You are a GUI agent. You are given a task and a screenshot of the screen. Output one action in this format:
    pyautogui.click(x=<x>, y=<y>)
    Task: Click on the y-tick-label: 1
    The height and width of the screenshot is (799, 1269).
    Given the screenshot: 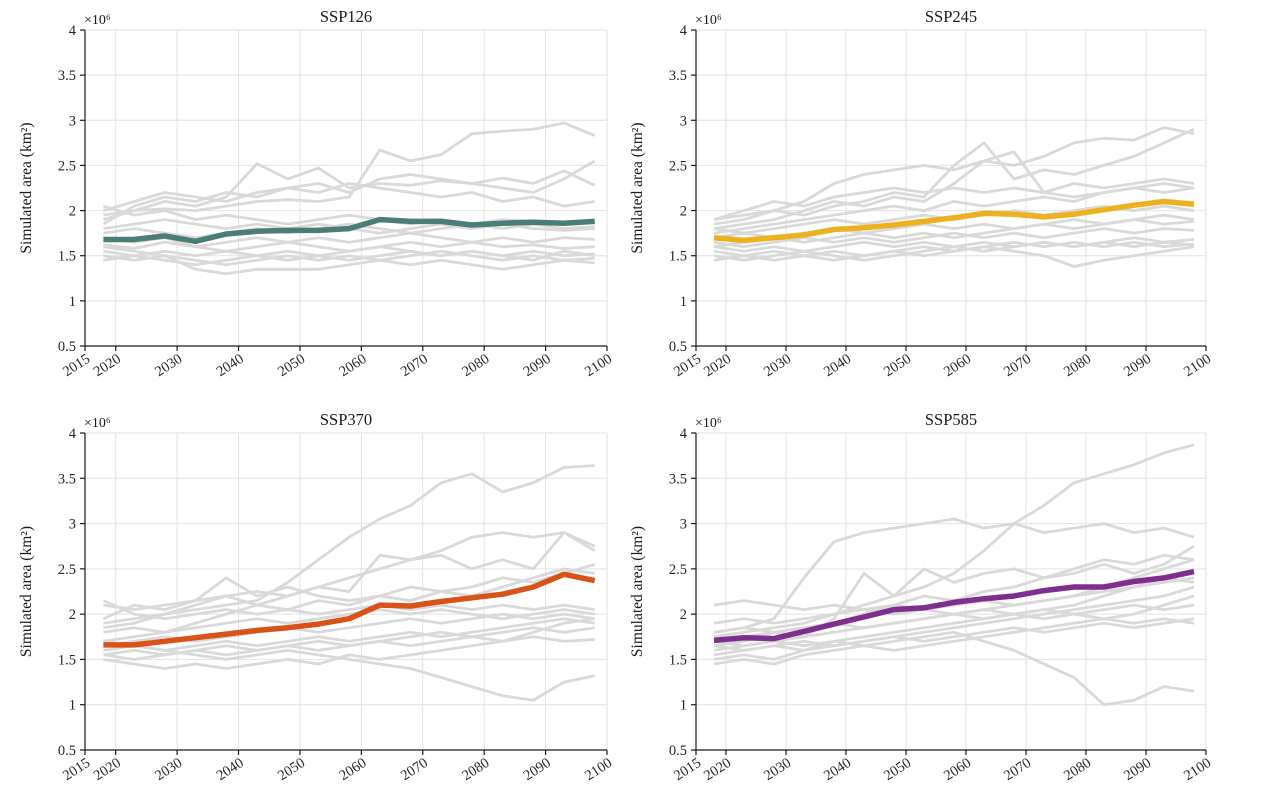 What is the action you would take?
    pyautogui.click(x=683, y=302)
    